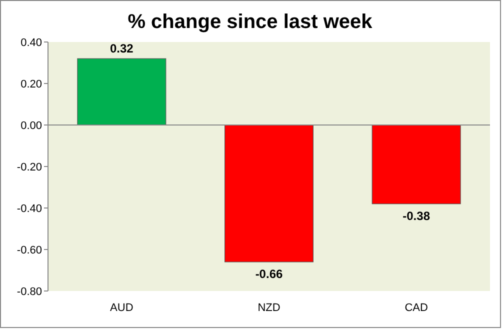 This screenshot has width=502, height=329. I want to click on y-tick-label: 0.00, so click(31, 126).